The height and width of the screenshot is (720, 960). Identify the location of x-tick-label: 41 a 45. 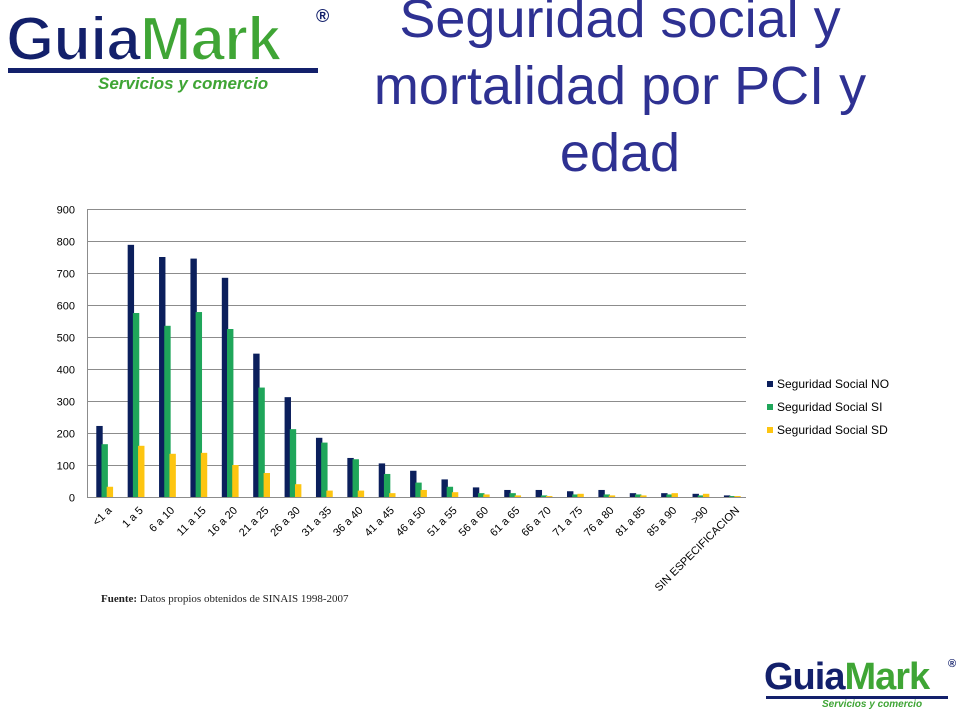
(379, 522).